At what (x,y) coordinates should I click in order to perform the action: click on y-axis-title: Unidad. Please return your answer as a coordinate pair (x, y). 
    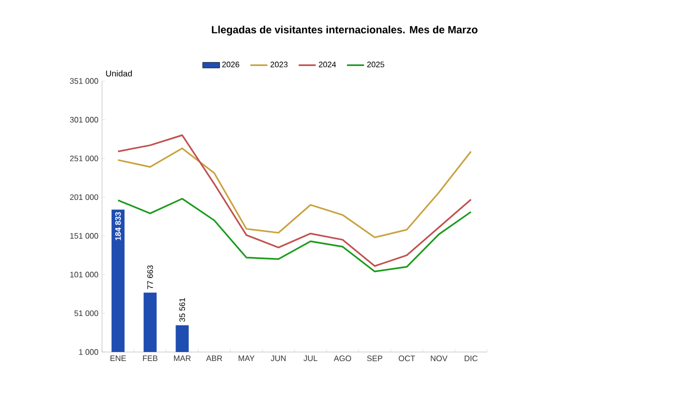
    Looking at the image, I should click on (119, 73).